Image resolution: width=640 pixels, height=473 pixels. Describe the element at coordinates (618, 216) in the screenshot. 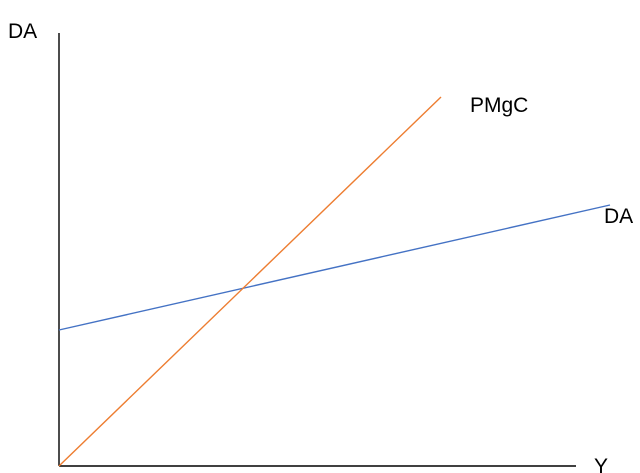

I see `da-line-label: DA` at that location.